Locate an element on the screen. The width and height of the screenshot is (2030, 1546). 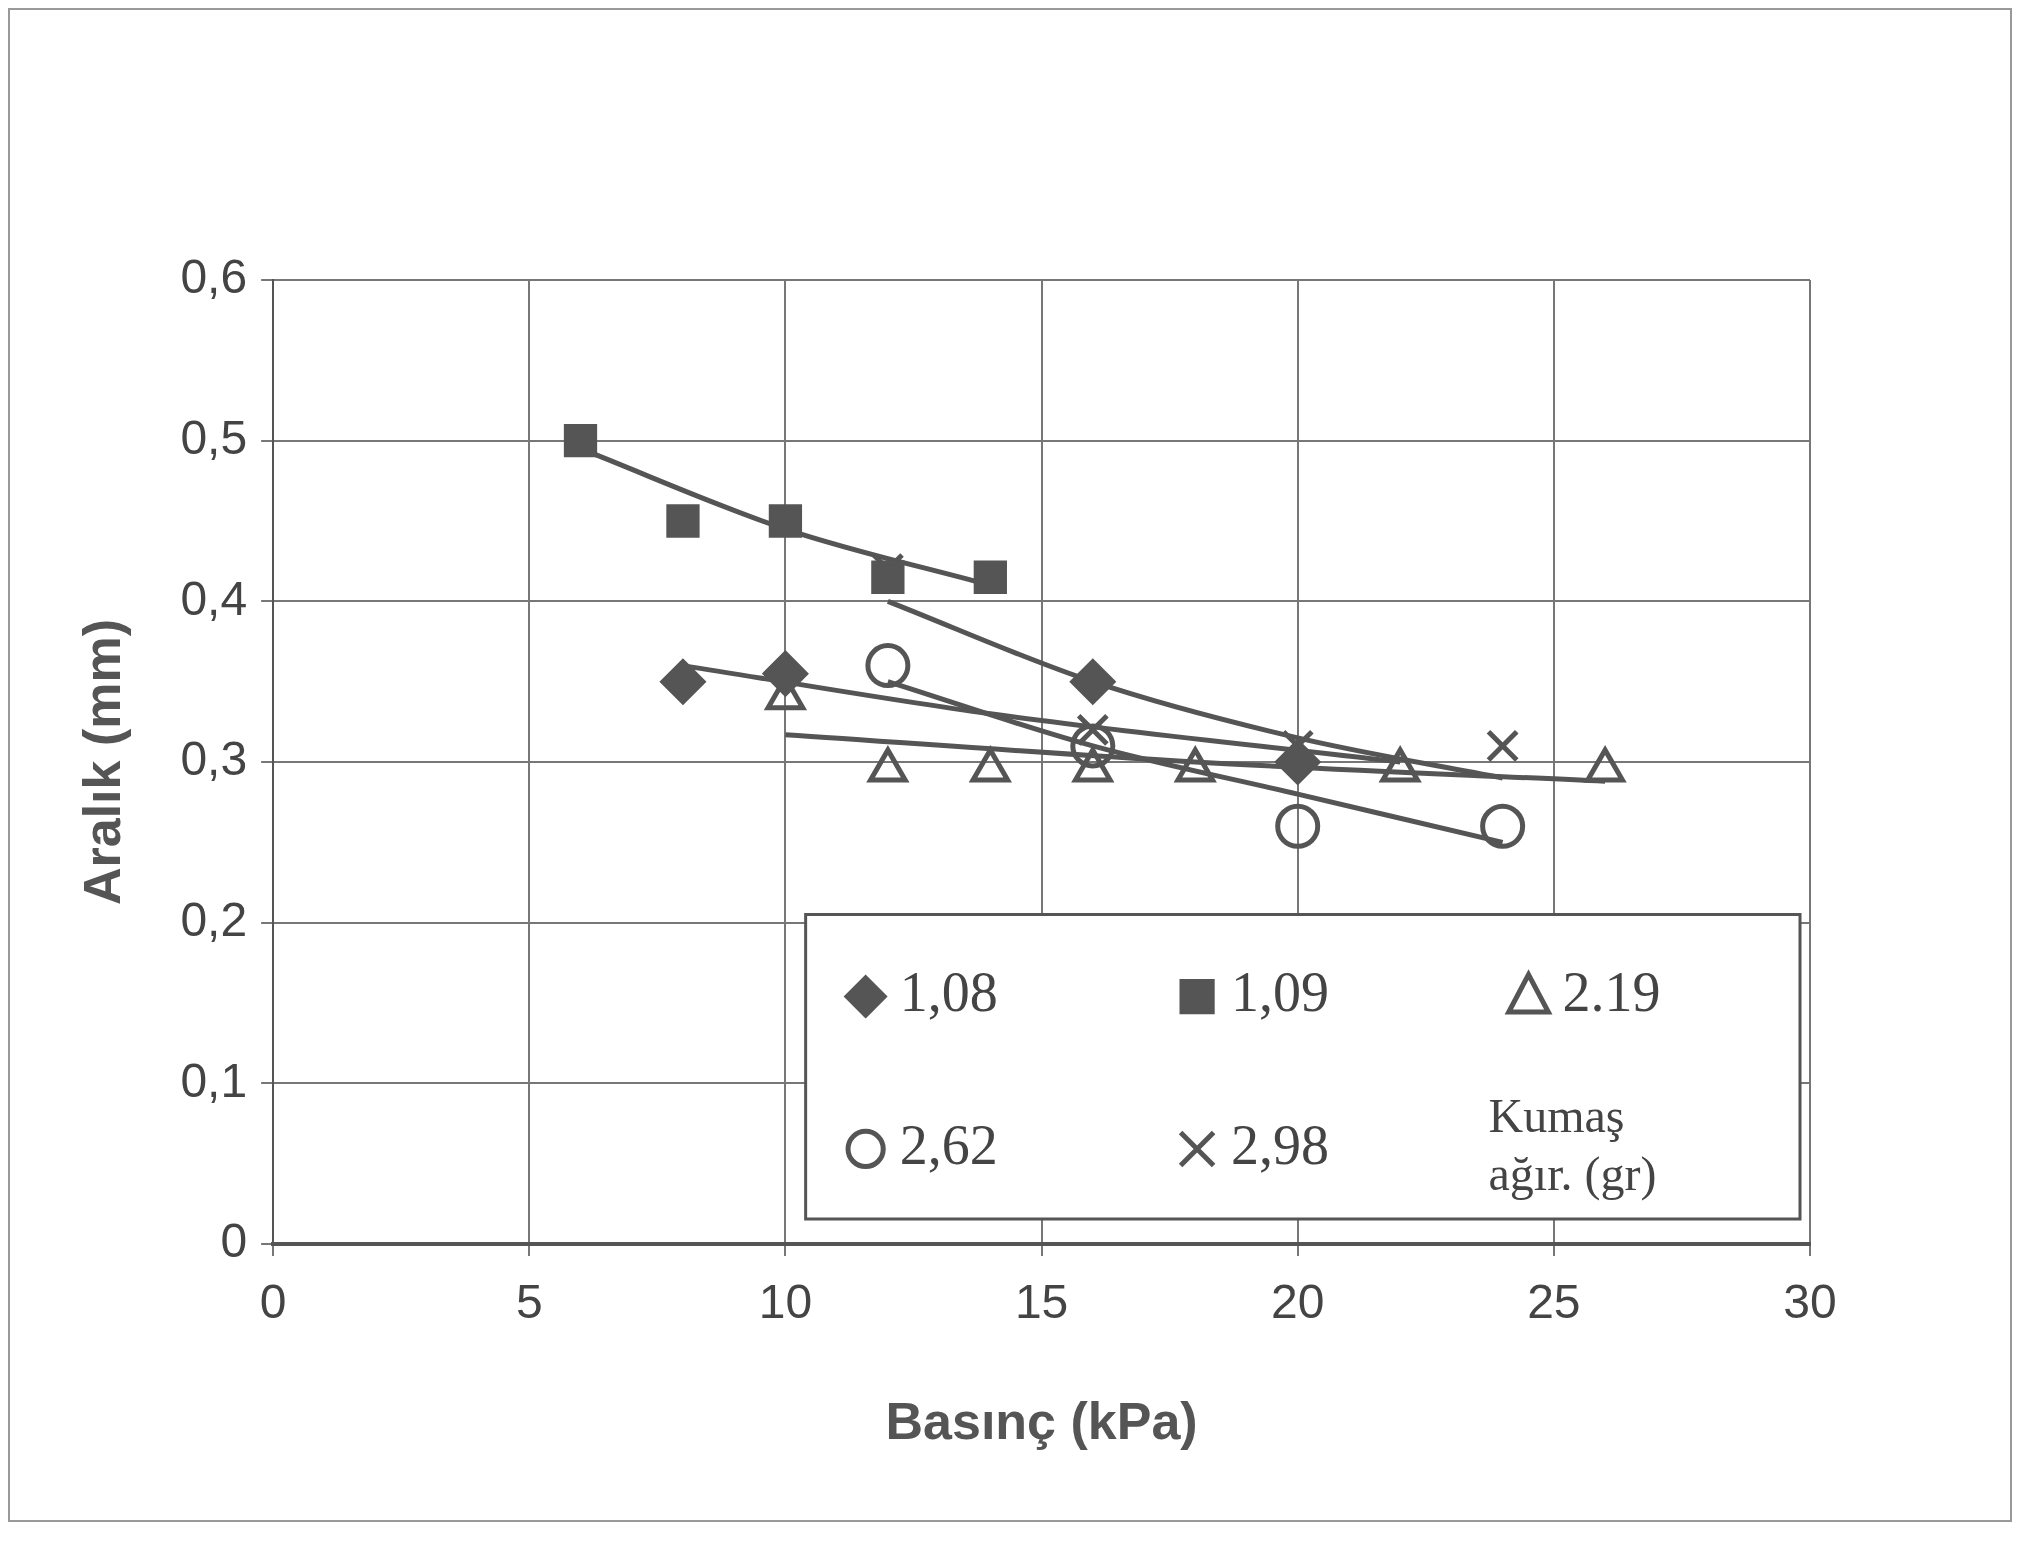
y-tick-label: 0,6 is located at coordinates (214, 277).